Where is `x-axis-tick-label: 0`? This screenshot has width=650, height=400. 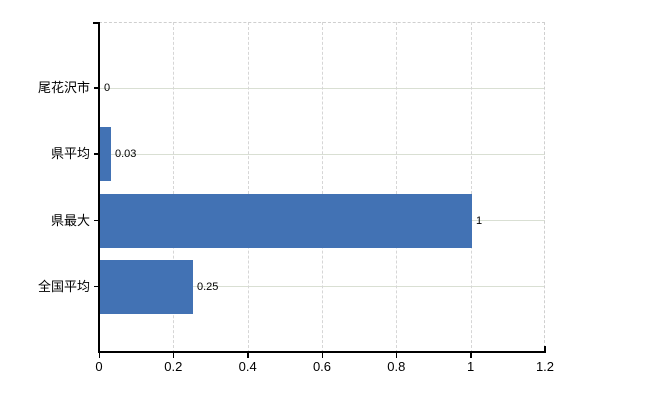
x-axis-tick-label: 0 is located at coordinates (99, 366).